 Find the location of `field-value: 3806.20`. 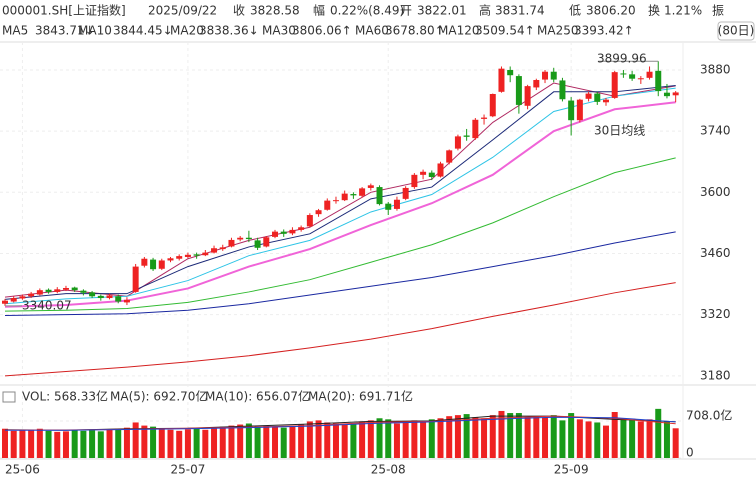

field-value: 3806.20 is located at coordinates (611, 11).